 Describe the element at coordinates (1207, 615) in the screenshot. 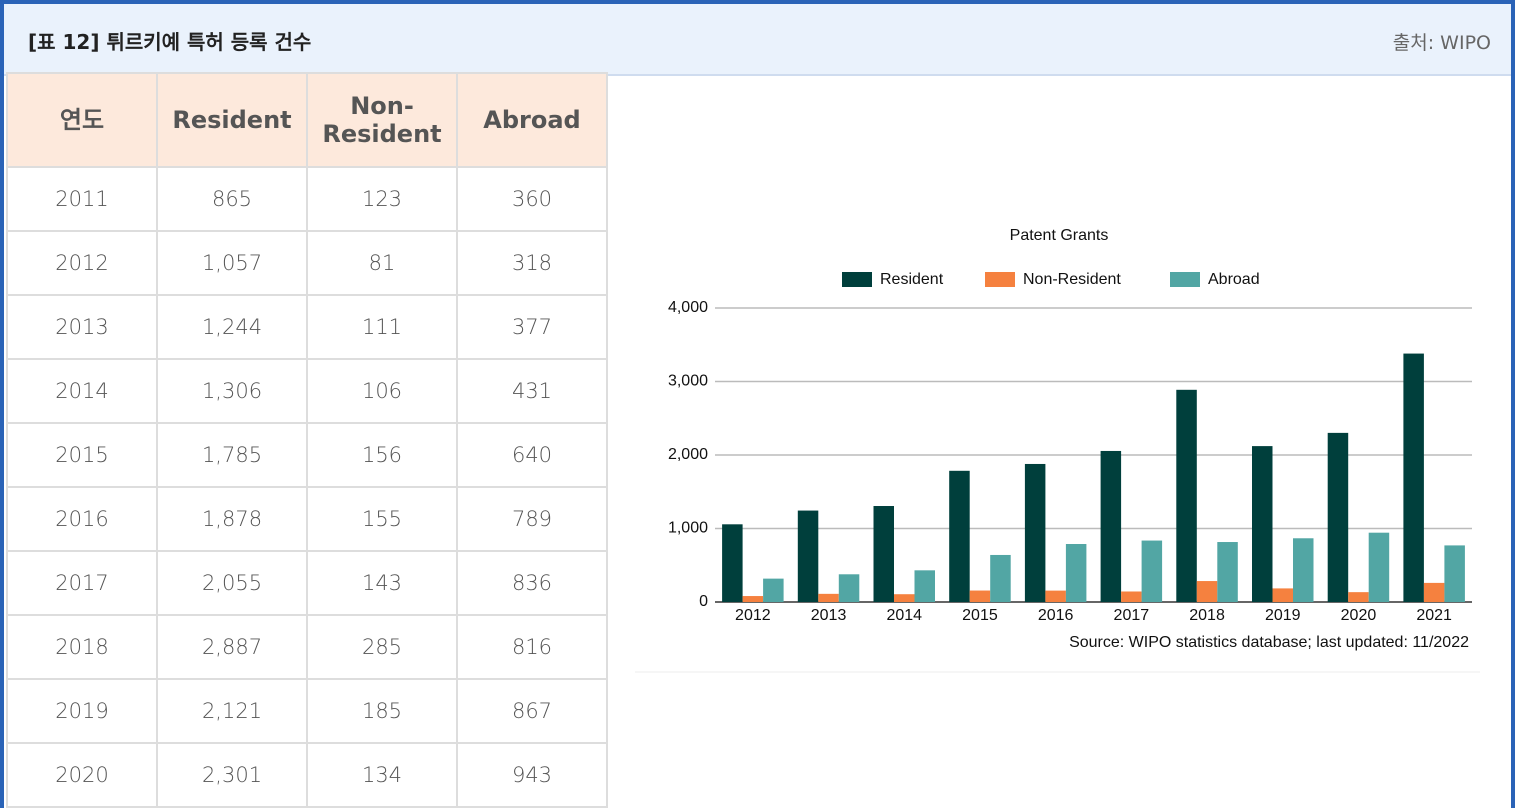

I see `x-tick-label: 2018` at that location.